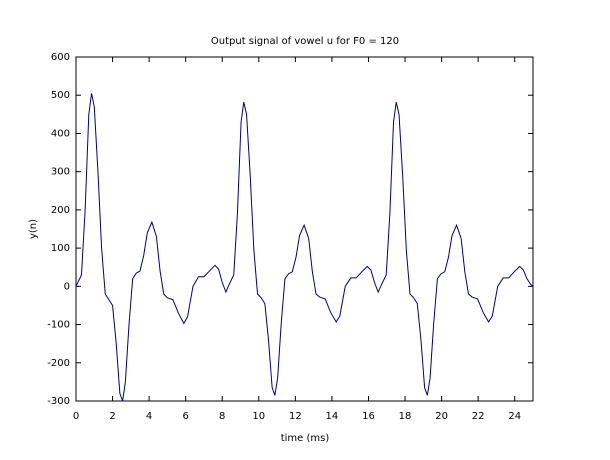  Describe the element at coordinates (405, 416) in the screenshot. I see `x-tick-label: 18` at that location.